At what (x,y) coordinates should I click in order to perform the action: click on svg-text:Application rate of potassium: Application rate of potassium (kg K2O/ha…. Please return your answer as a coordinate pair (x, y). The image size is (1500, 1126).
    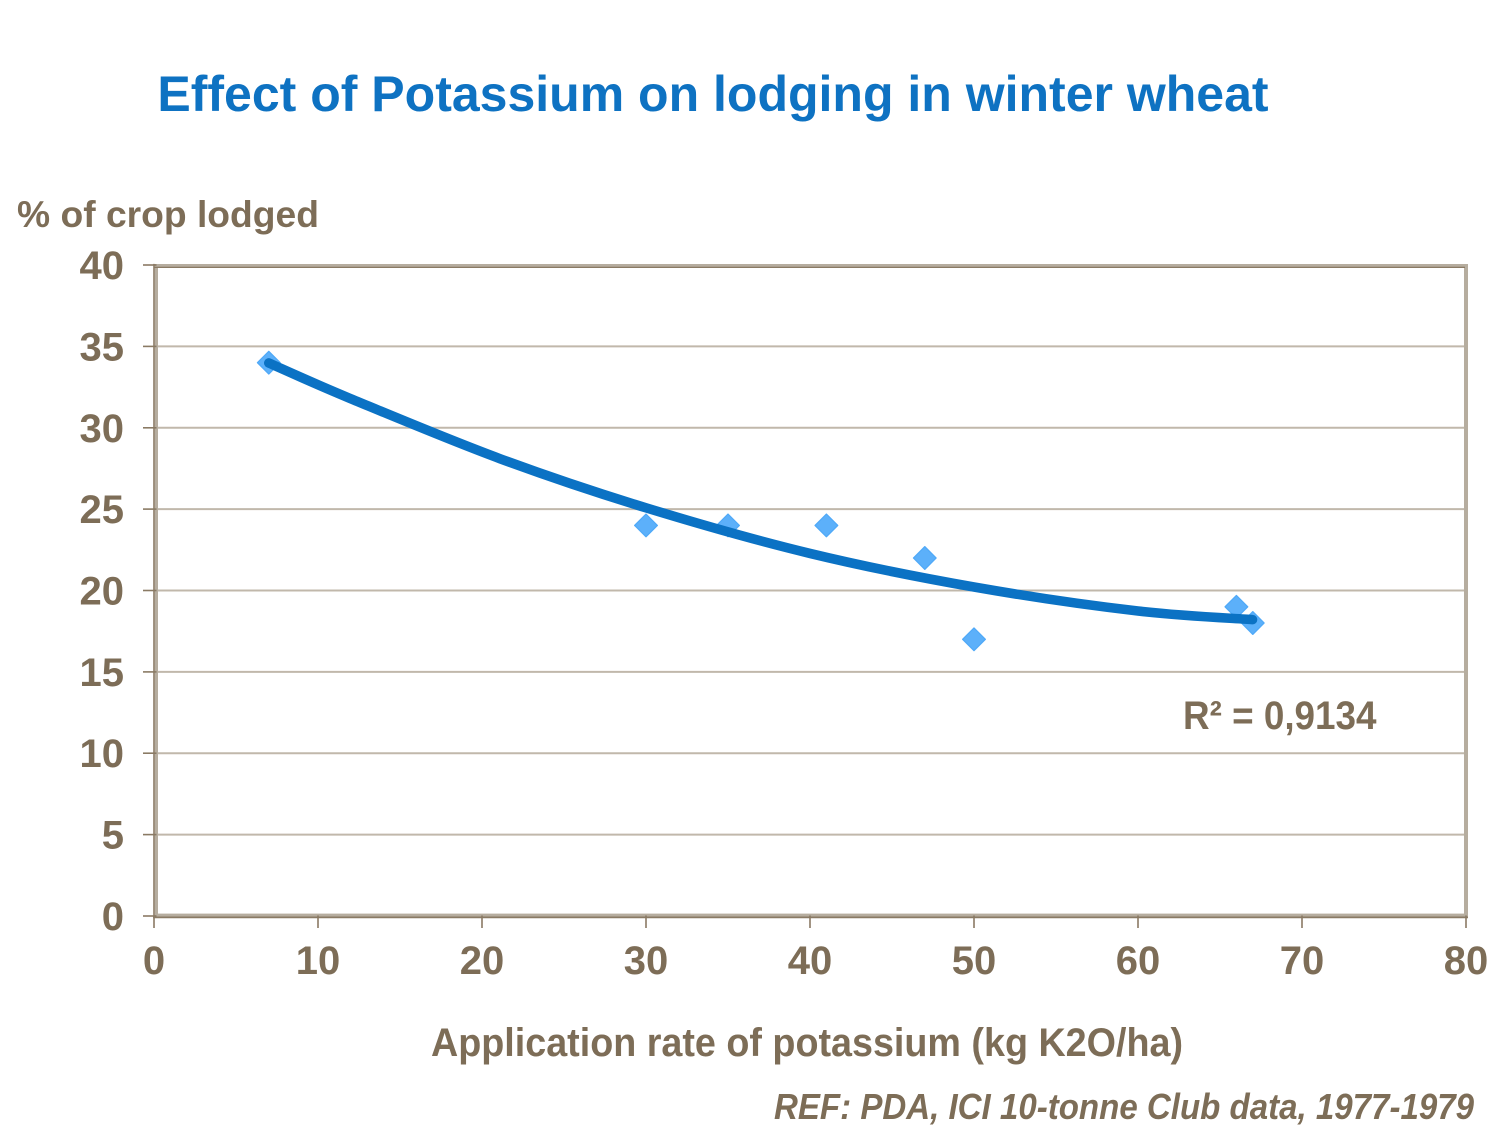
    Looking at the image, I should click on (807, 1043).